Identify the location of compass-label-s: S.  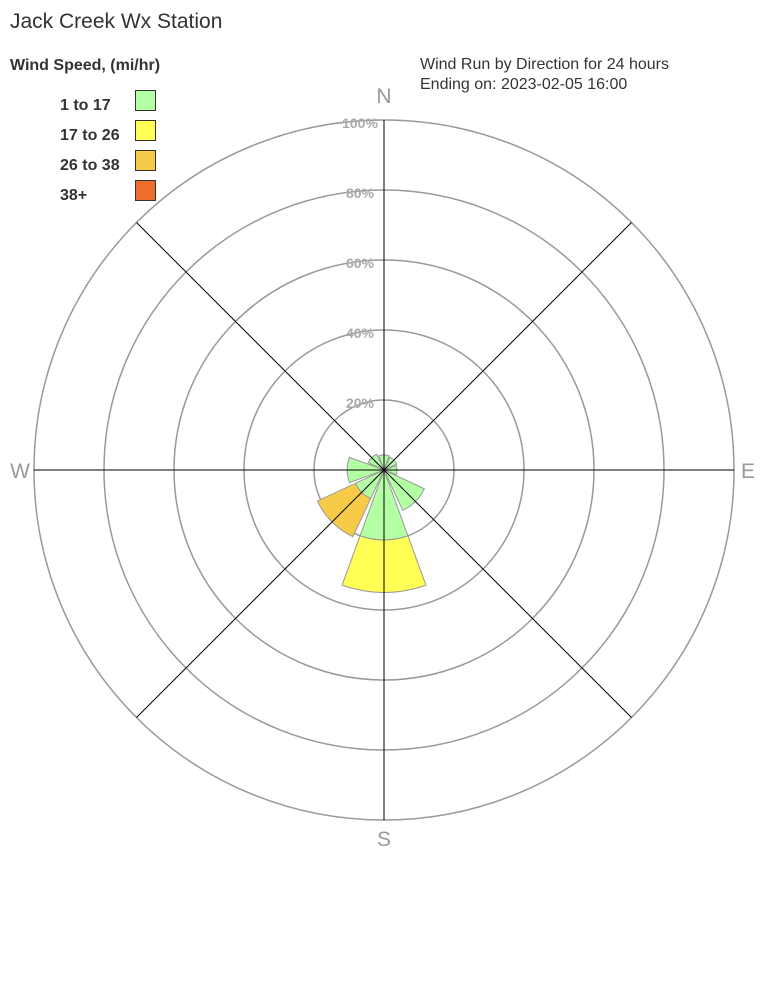
(384, 839).